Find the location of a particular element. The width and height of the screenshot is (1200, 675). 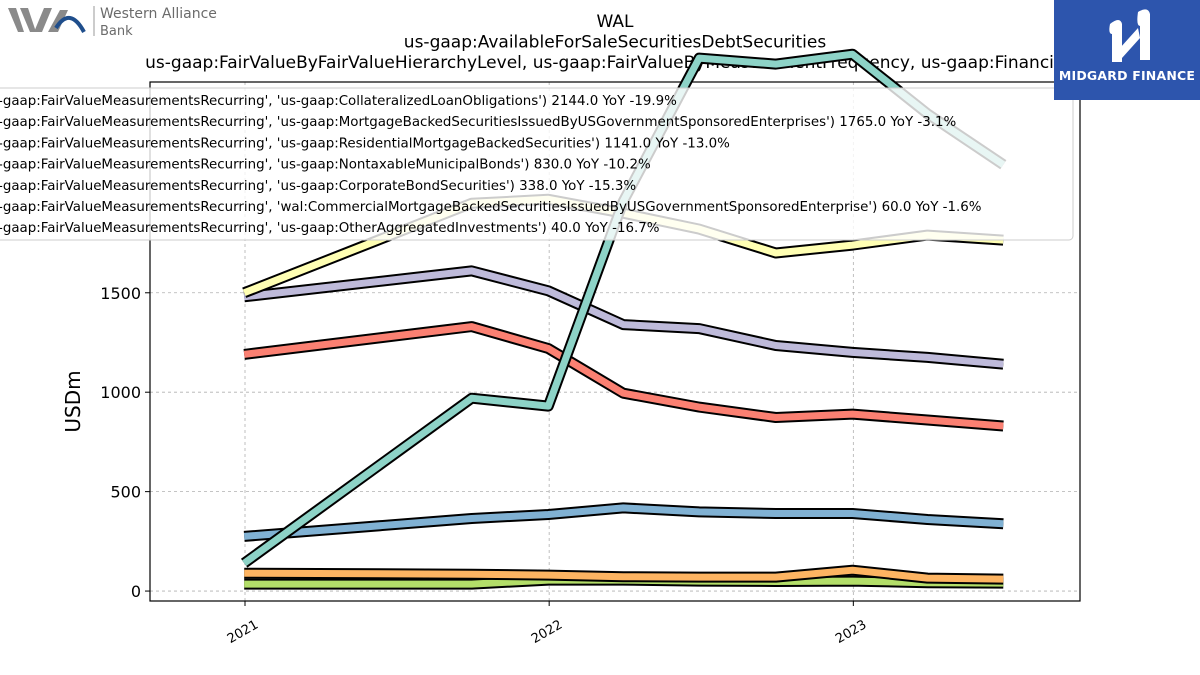

x-tick-label: 2021 is located at coordinates (243, 632).